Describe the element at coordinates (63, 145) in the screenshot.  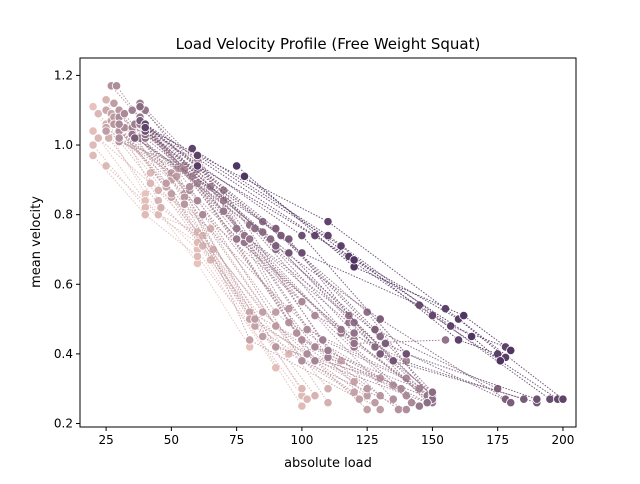
I see `y-tick-label: 1.0` at that location.